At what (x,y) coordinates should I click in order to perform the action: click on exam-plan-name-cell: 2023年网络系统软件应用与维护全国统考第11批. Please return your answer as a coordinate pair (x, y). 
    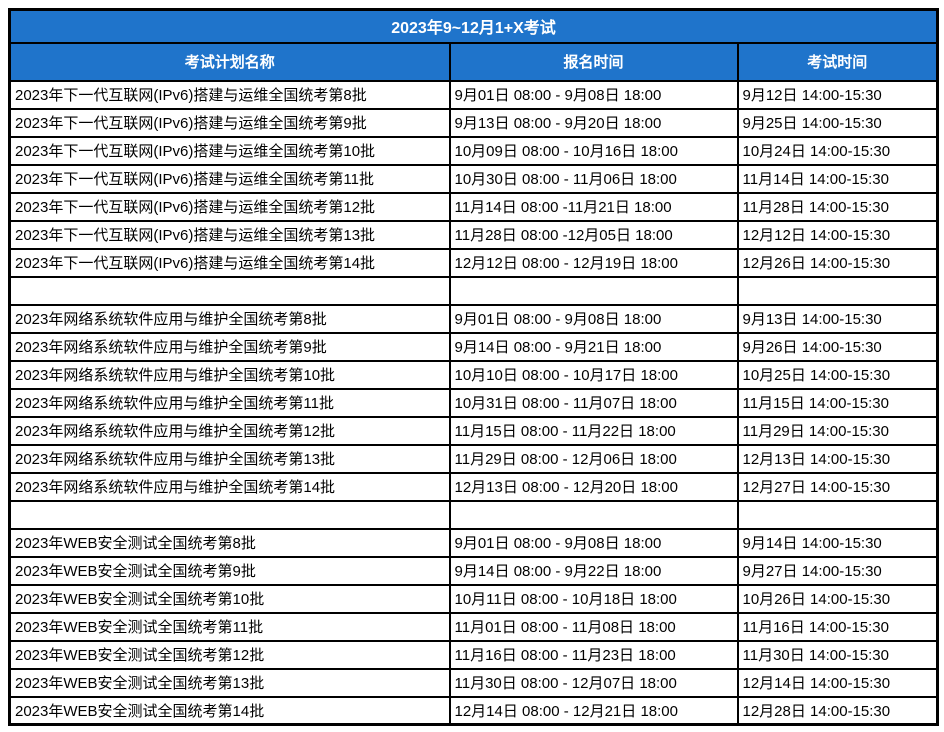
    Looking at the image, I should click on (229, 402).